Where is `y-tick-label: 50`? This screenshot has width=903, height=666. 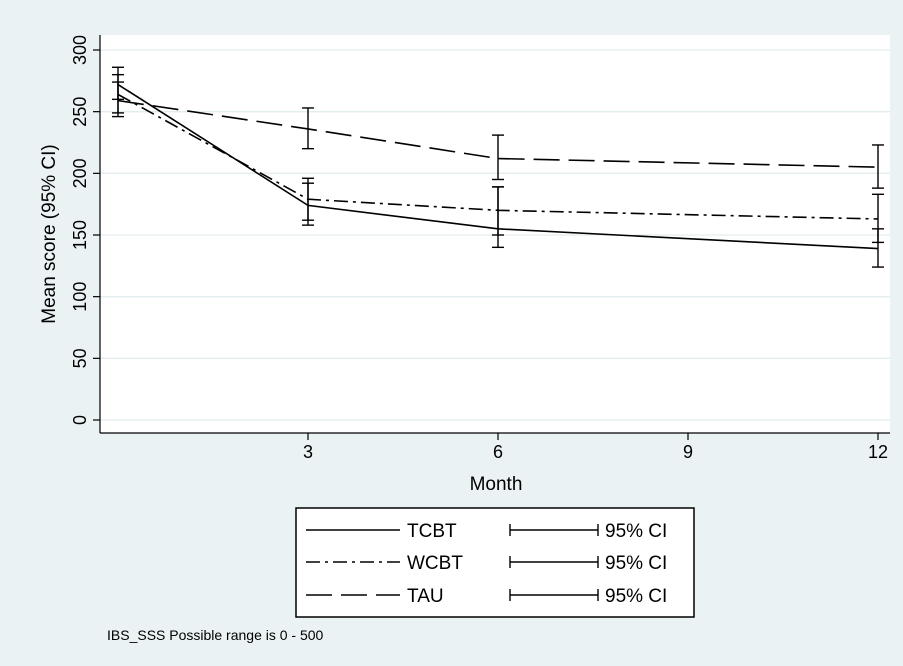 y-tick-label: 50 is located at coordinates (80, 358).